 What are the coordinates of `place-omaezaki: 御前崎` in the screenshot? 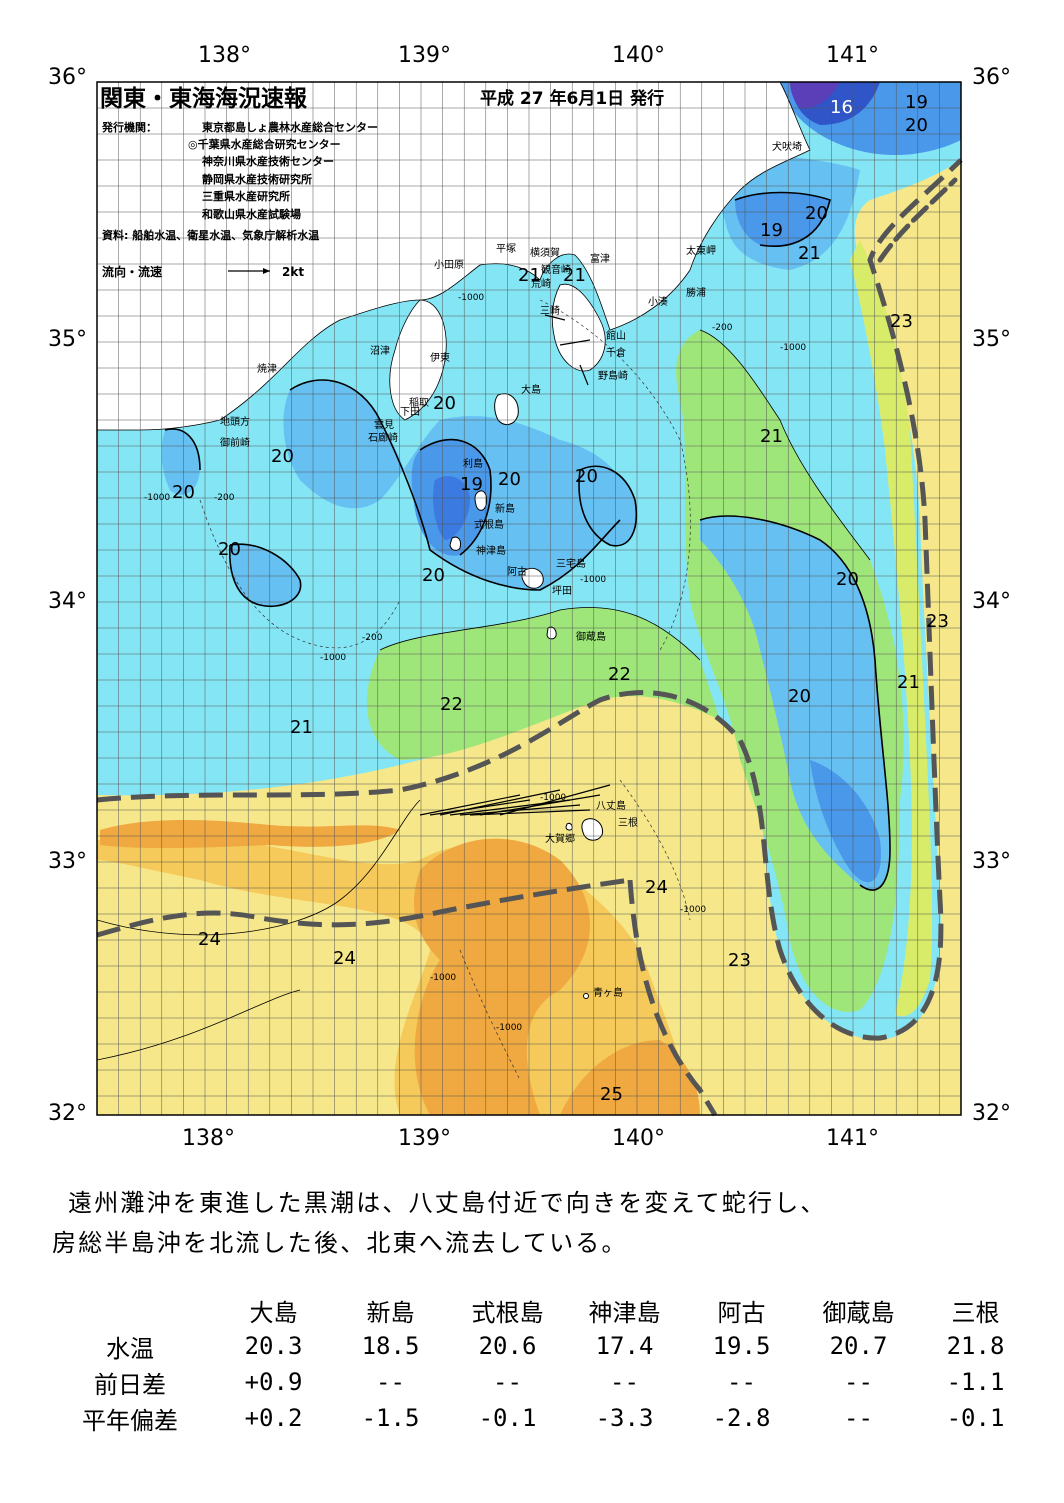 It's located at (235, 442).